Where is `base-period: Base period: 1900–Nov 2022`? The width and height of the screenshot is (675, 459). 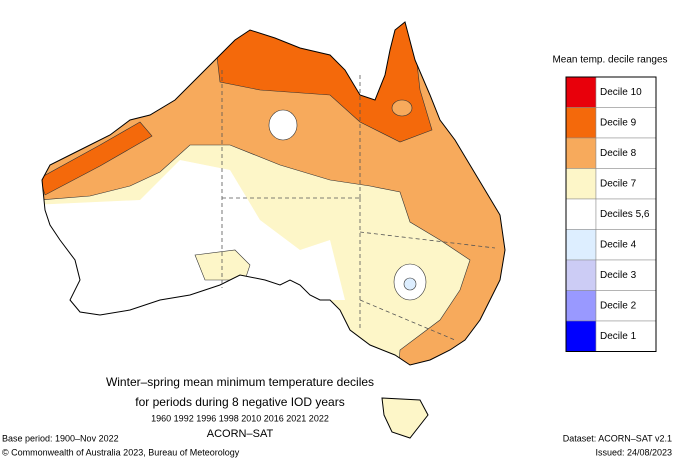
base-period: Base period: 1900–Nov 2022 is located at coordinates (60, 438).